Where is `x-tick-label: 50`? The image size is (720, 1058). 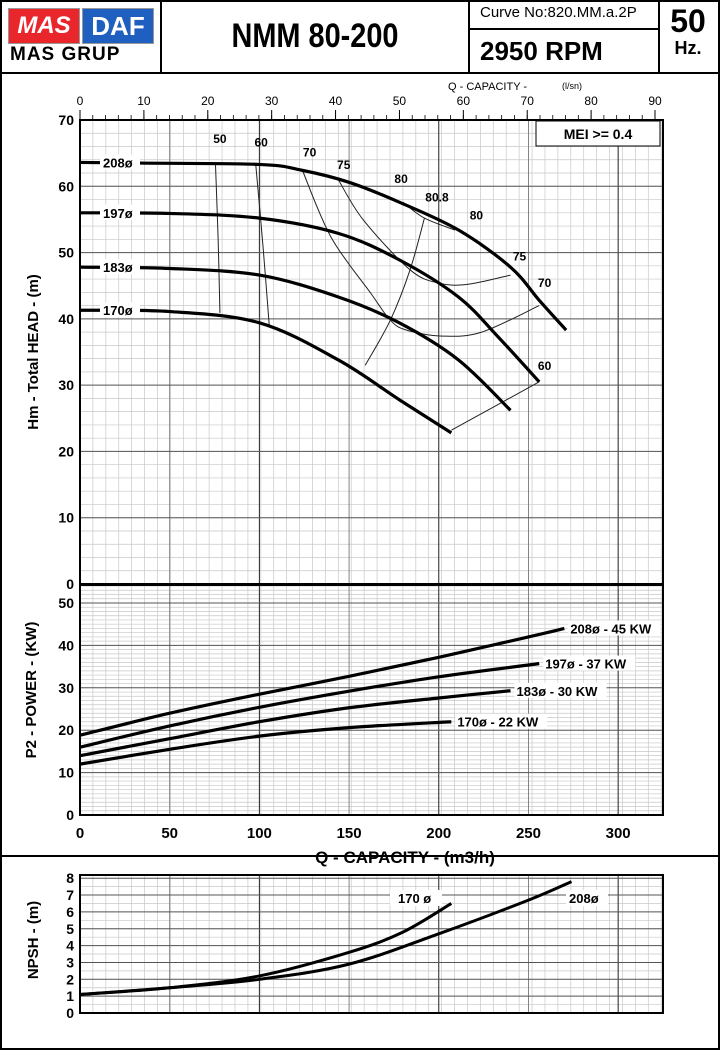 x-tick-label: 50 is located at coordinates (169, 833).